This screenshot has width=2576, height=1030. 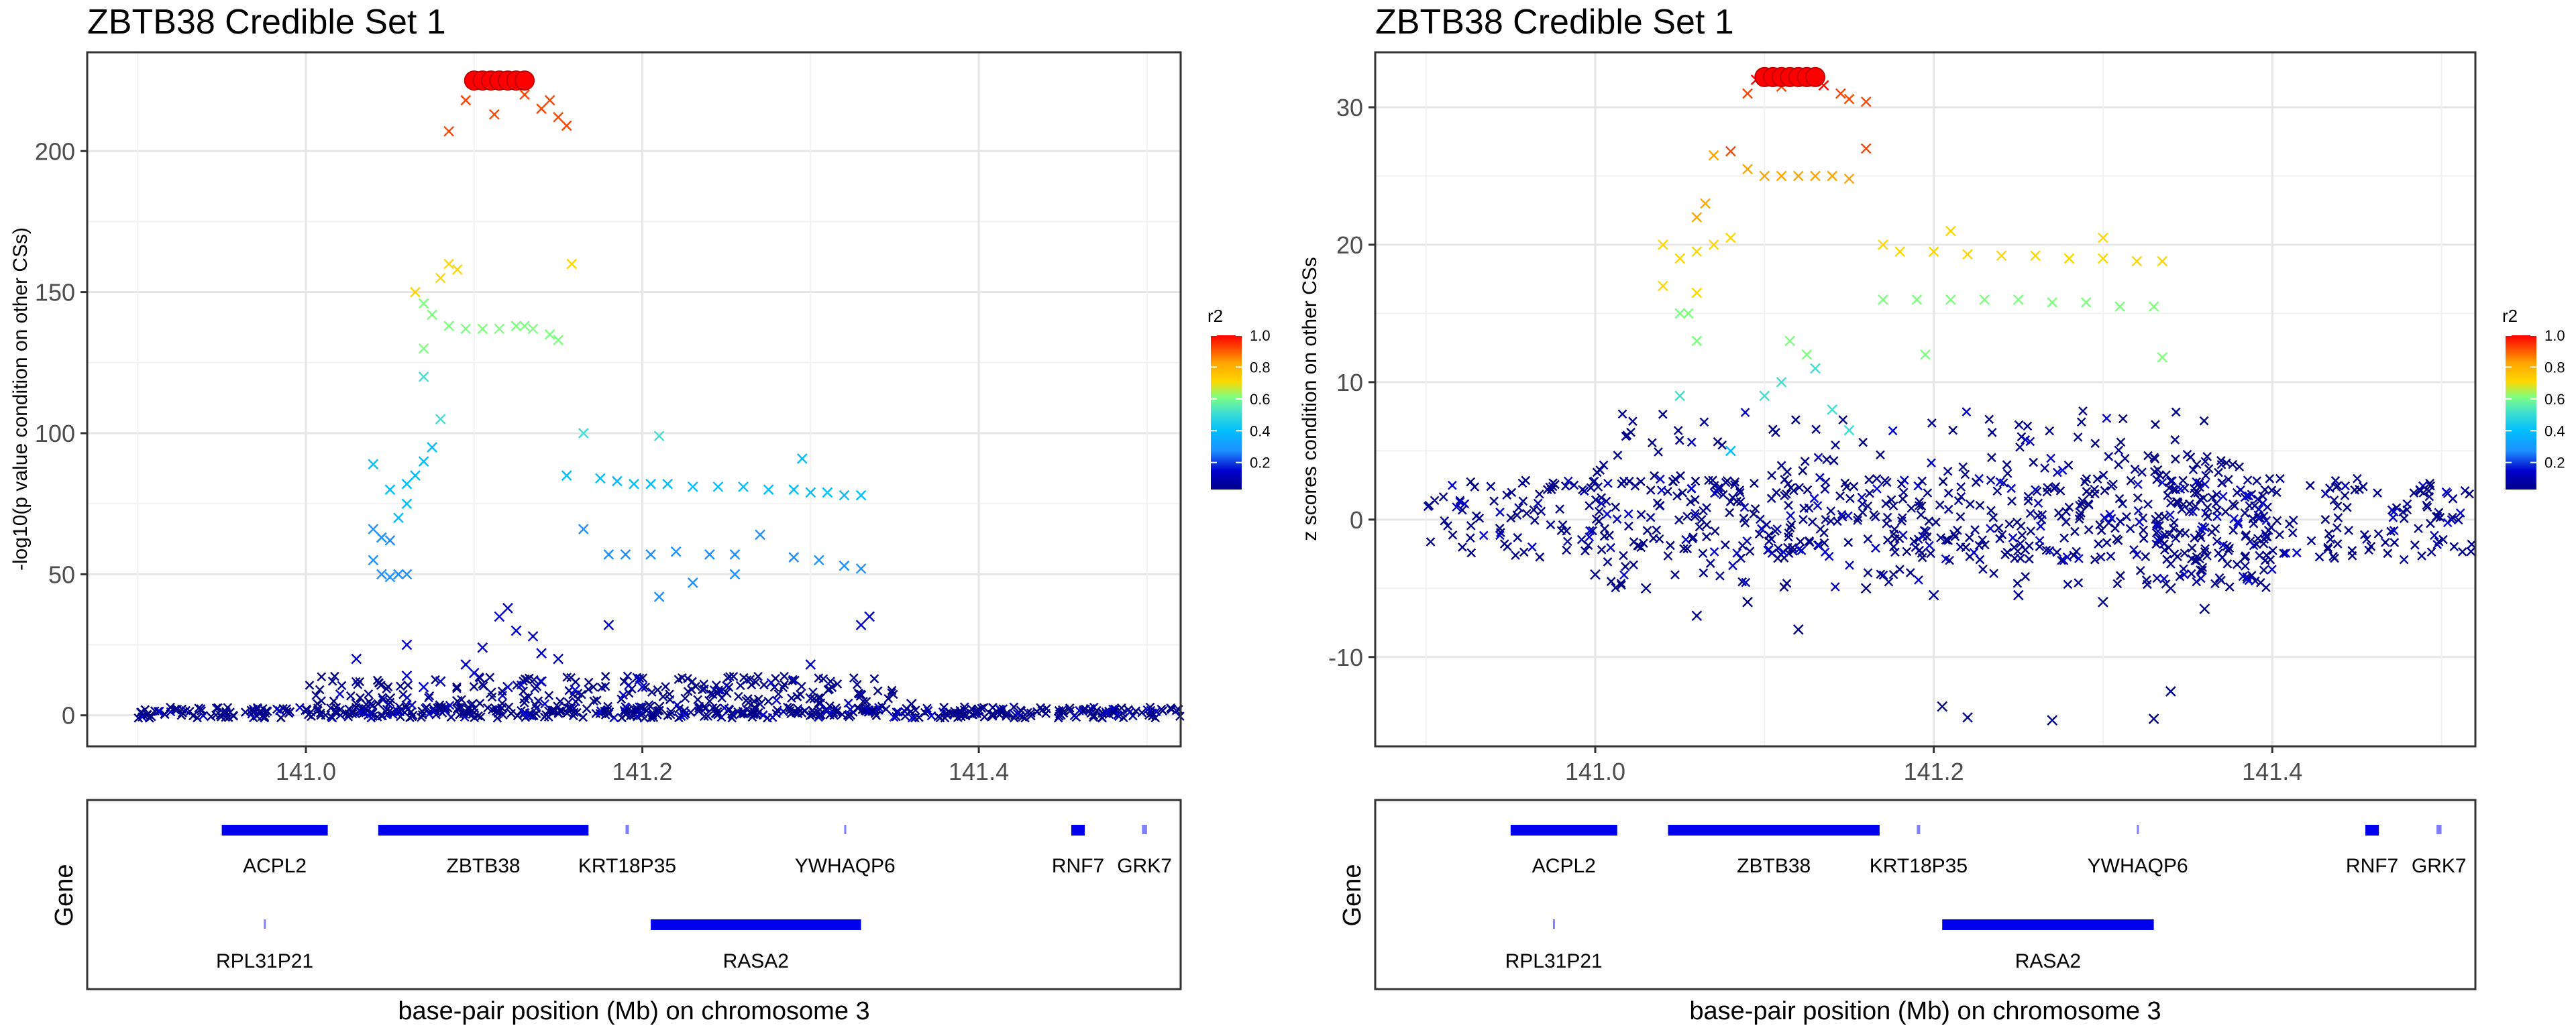 I want to click on left-gene-axis-label: Gene, so click(x=64, y=895).